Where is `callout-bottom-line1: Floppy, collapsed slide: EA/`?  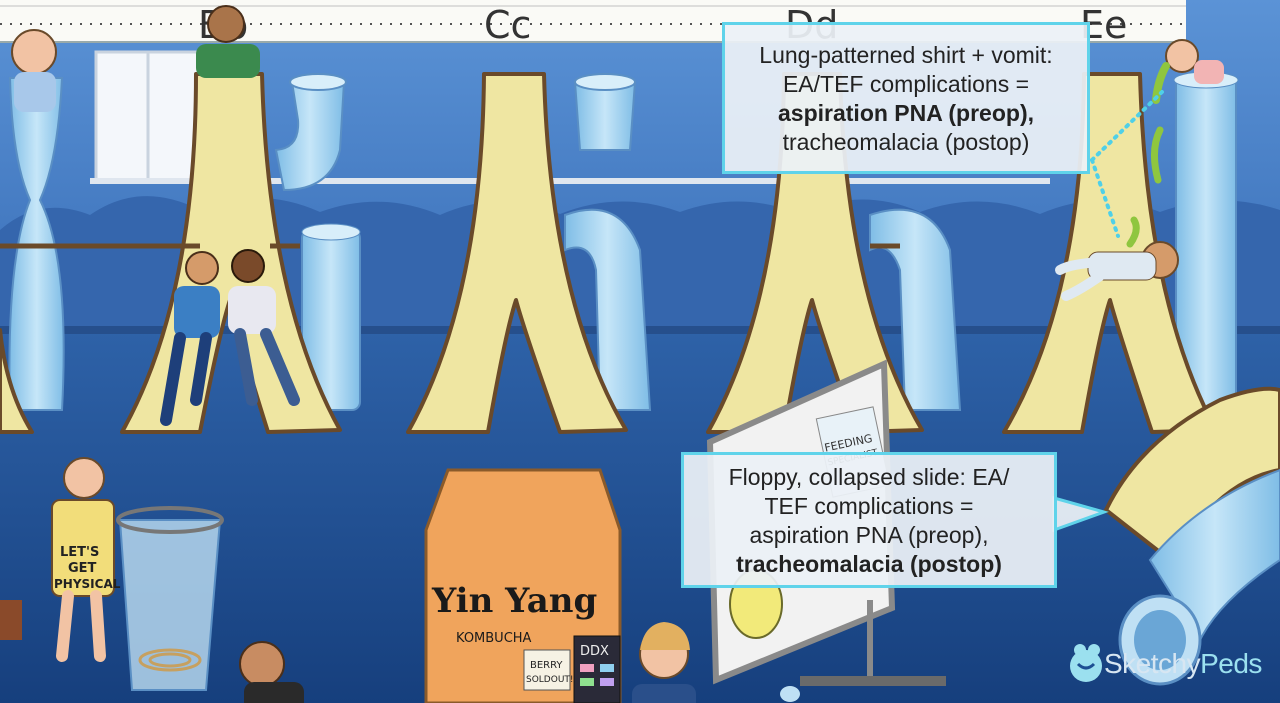
callout-bottom-line1: Floppy, collapsed slide: EA/ is located at coordinates (869, 477).